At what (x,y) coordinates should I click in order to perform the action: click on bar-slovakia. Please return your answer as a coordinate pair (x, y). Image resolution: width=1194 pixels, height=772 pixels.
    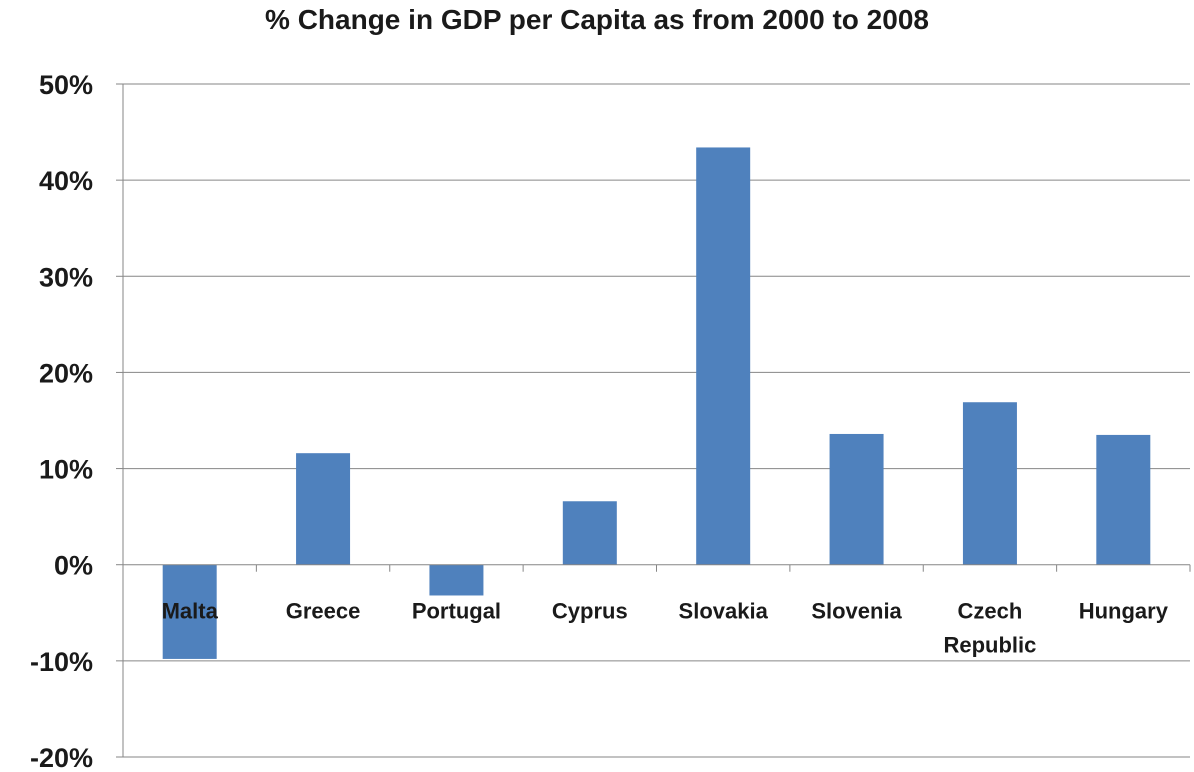
    Looking at the image, I should click on (723, 356).